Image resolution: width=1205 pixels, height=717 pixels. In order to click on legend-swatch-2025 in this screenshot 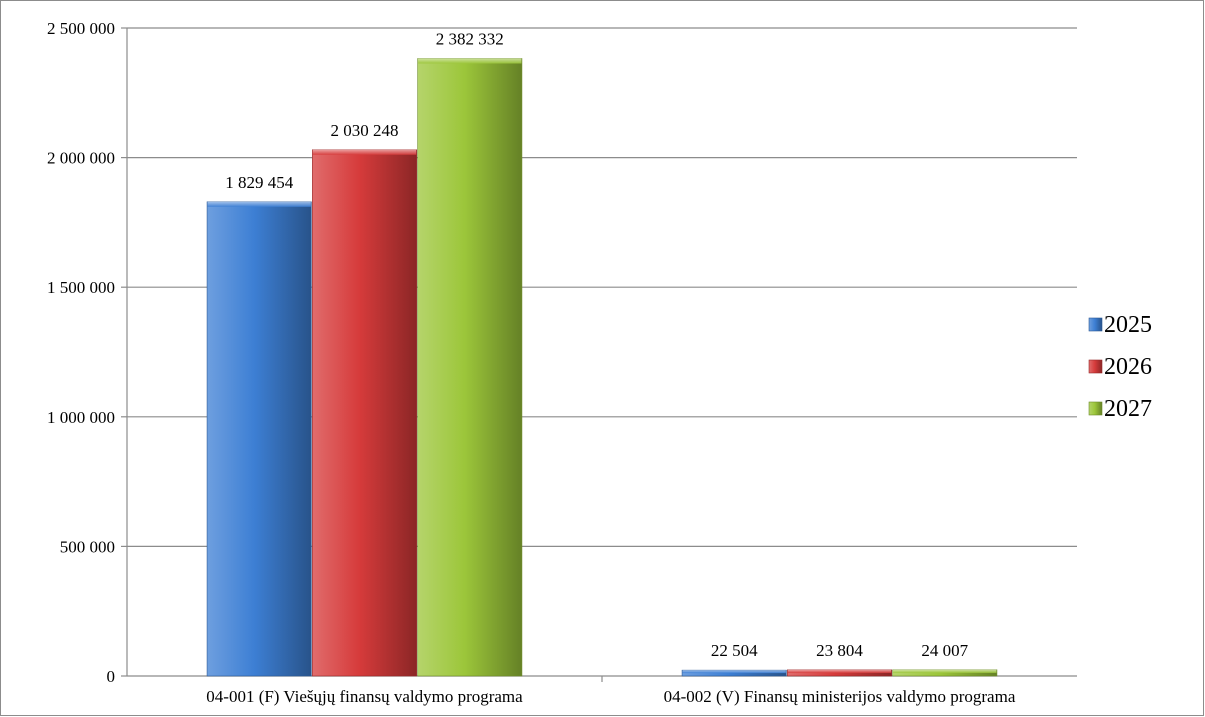, I will do `click(1095, 324)`.